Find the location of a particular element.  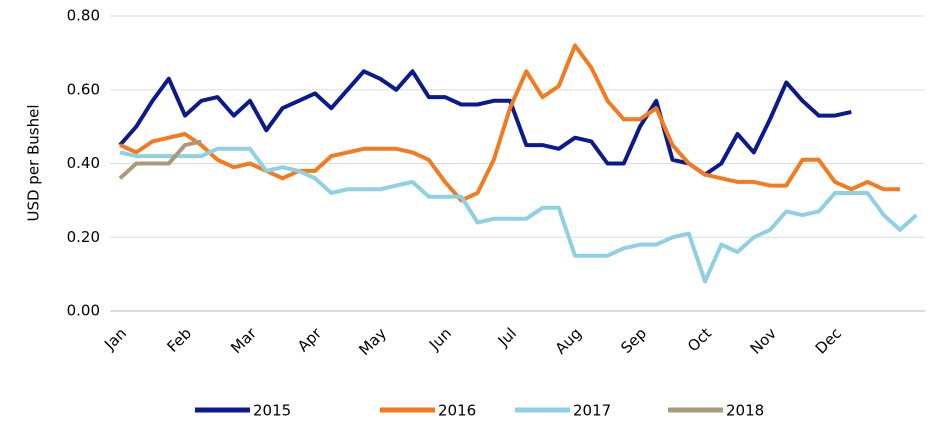

x-tick-label: Feb is located at coordinates (179, 340).